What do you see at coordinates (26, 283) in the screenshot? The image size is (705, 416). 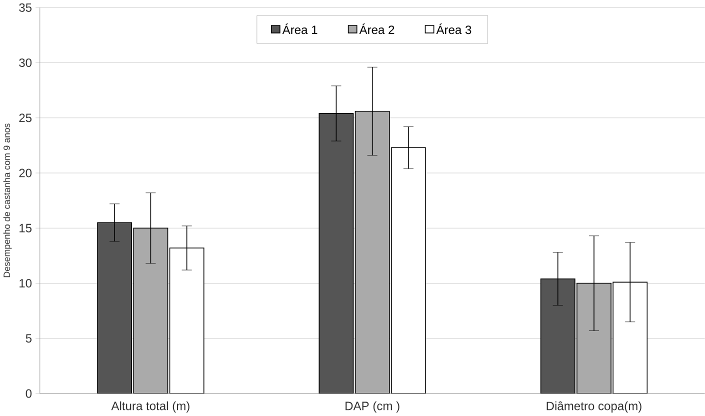 I see `y-tick-label: 10` at bounding box center [26, 283].